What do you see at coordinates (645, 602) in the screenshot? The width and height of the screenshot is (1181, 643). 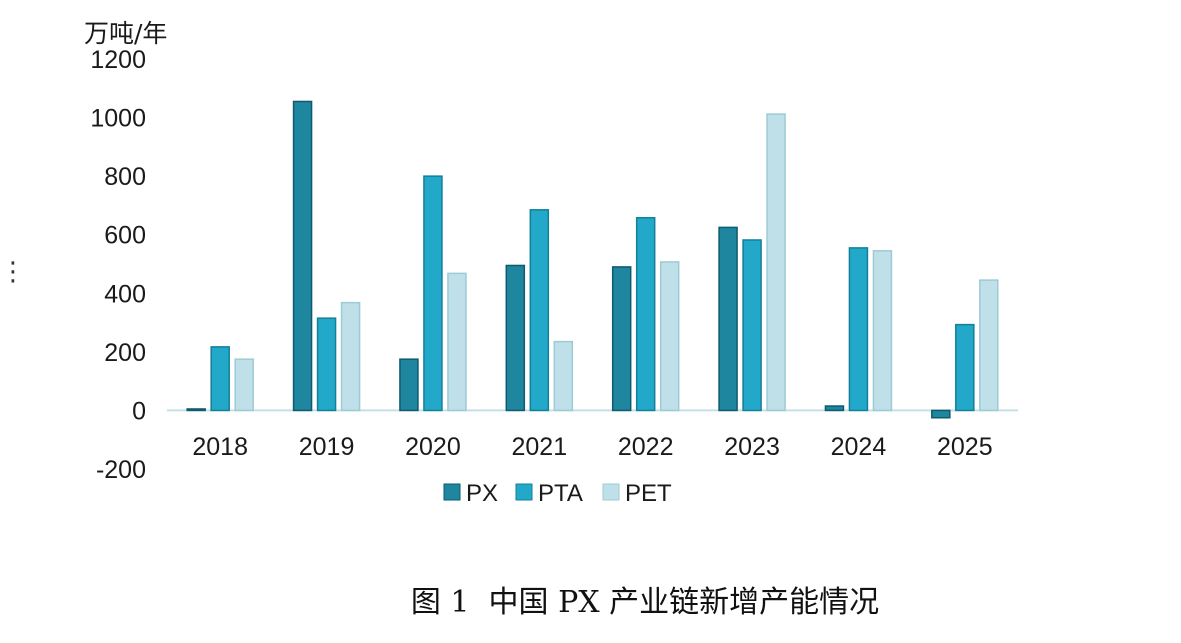 I see `figure-caption: 图 1 中国 PX 产业链新增产能情况` at bounding box center [645, 602].